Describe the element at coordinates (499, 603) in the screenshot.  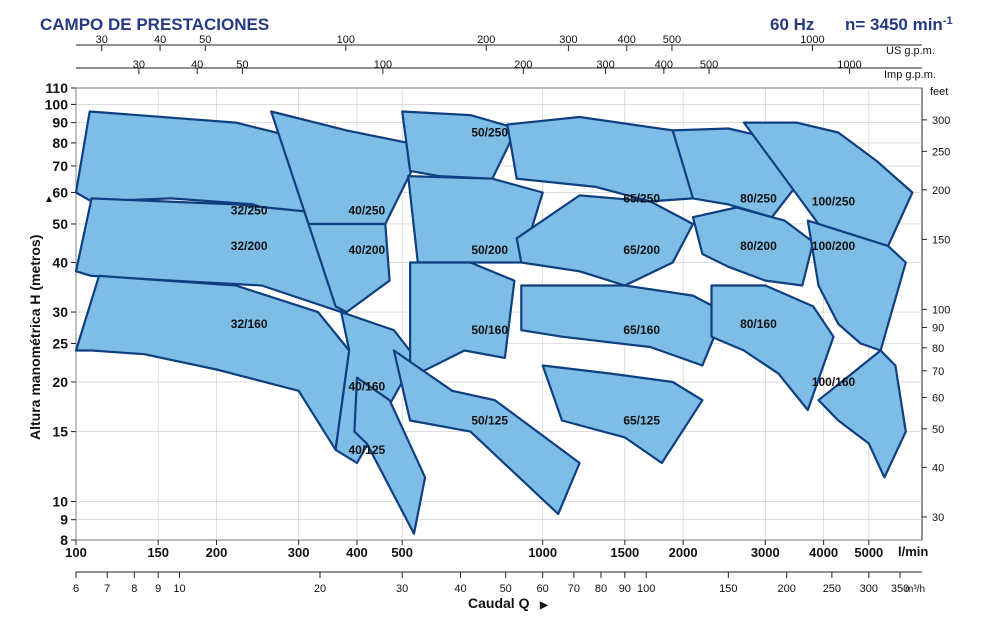
I see `x-axis-label: Caudal Q` at that location.